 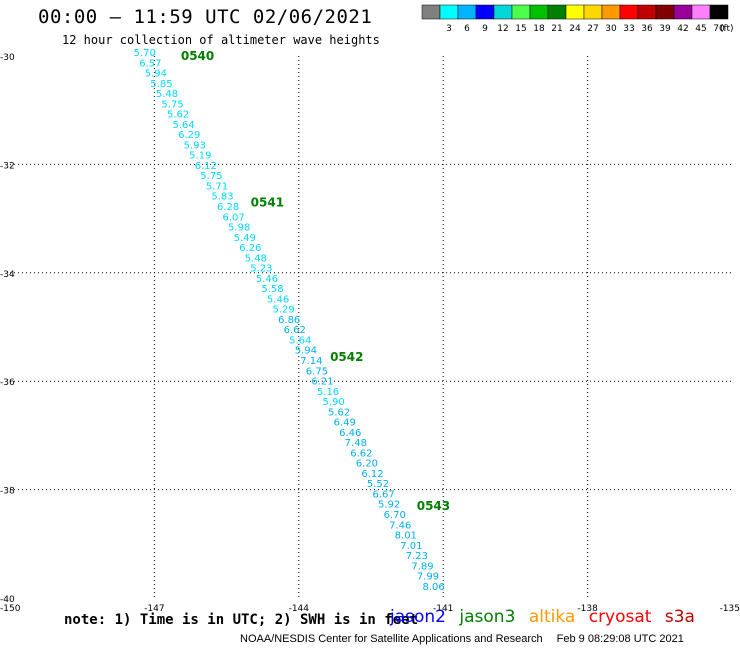 I want to click on credit-timestamp: Feb 9 08:29:08 UTC 2021, so click(x=620, y=639).